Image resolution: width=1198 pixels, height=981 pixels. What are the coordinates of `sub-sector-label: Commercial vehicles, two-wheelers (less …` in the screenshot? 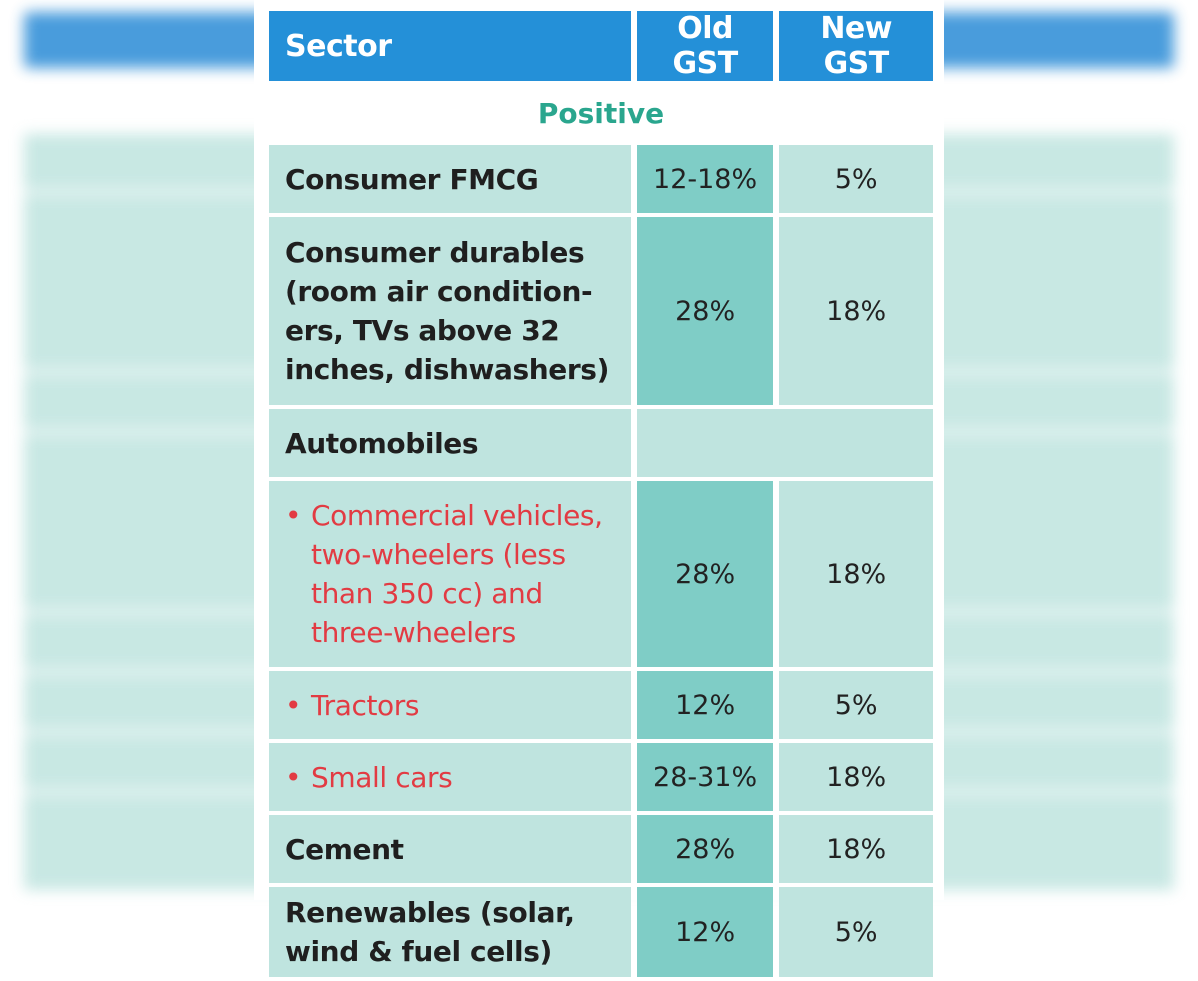 It's located at (457, 574).